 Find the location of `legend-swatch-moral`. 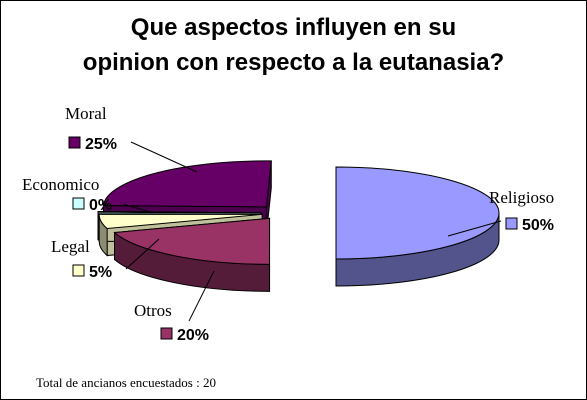

legend-swatch-moral is located at coordinates (74, 142).